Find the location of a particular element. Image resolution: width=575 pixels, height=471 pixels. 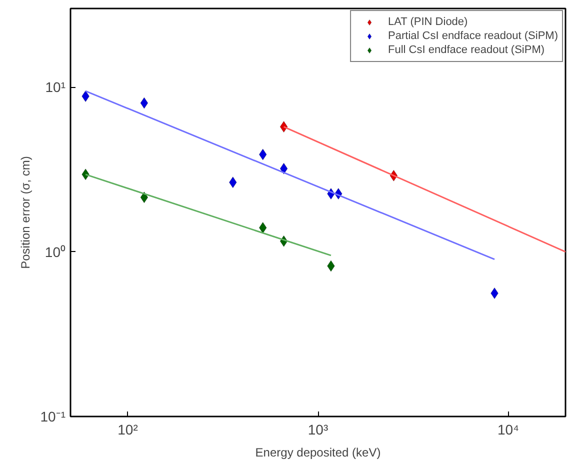

x-tick-label: 10⁴ is located at coordinates (508, 430).